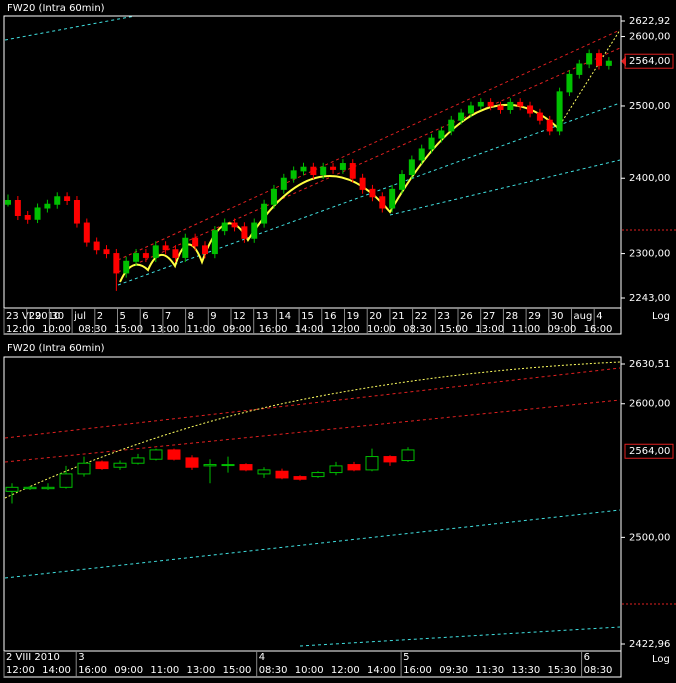 Image resolution: width=676 pixels, height=683 pixels. What do you see at coordinates (57, 316) in the screenshot?
I see `x-date-label: 30` at bounding box center [57, 316].